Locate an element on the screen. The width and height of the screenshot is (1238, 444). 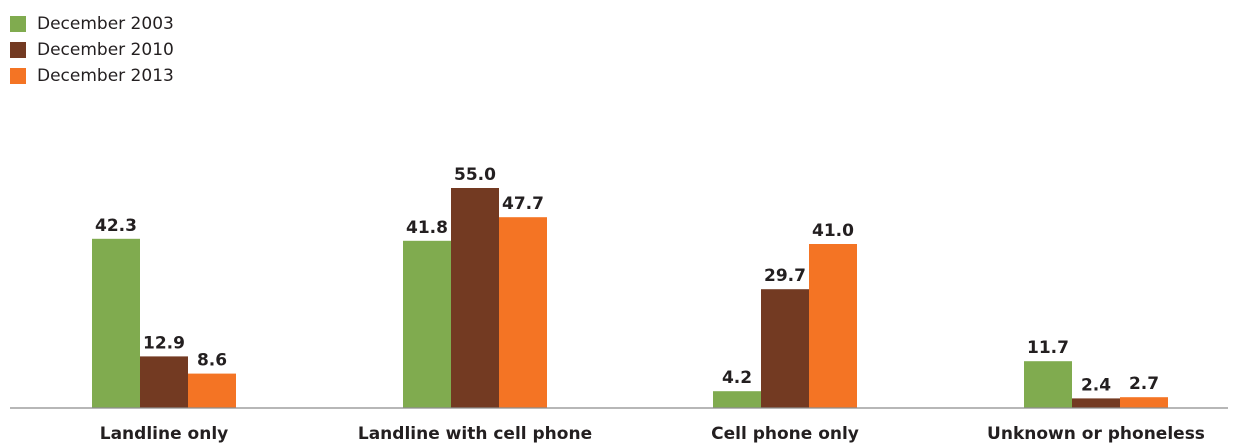
bar-landline-with-cell-phone-december-2003 is located at coordinates (427, 324).